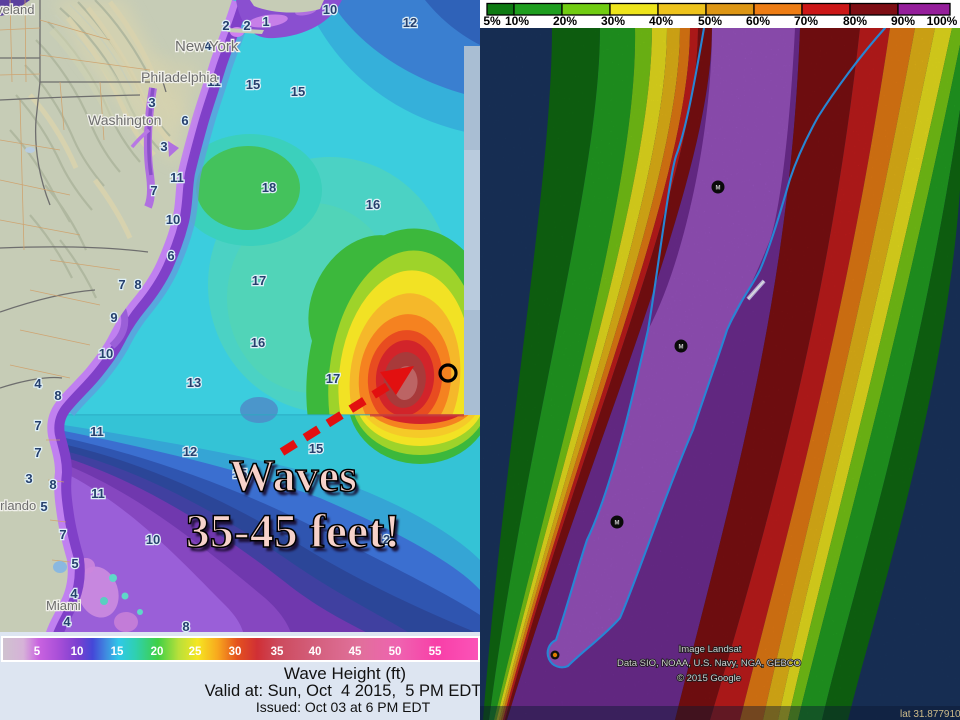  Describe the element at coordinates (710, 21) in the screenshot. I see `svg-text: 50%` at that location.